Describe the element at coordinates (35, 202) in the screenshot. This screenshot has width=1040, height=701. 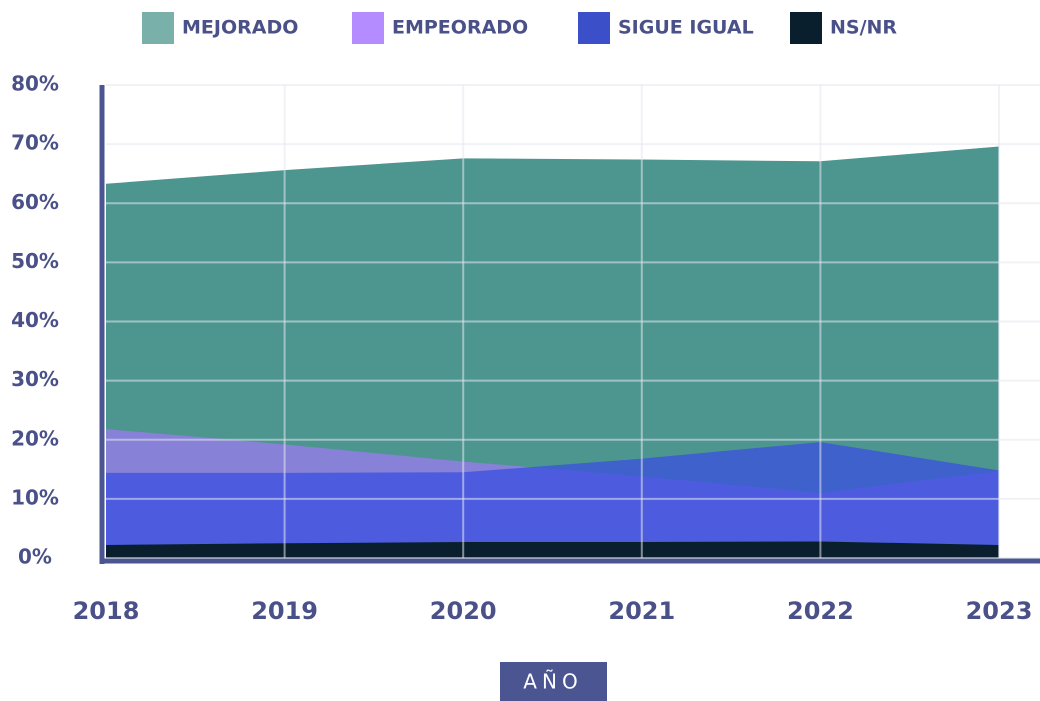
I see `y-tick-label: 60%` at that location.